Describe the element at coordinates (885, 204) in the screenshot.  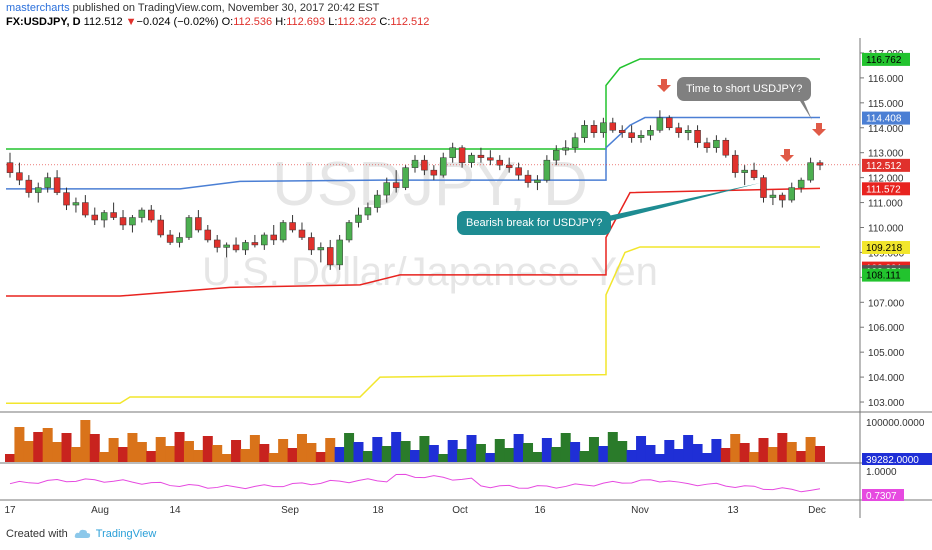
I see `y-tick-label: 111.000` at that location.